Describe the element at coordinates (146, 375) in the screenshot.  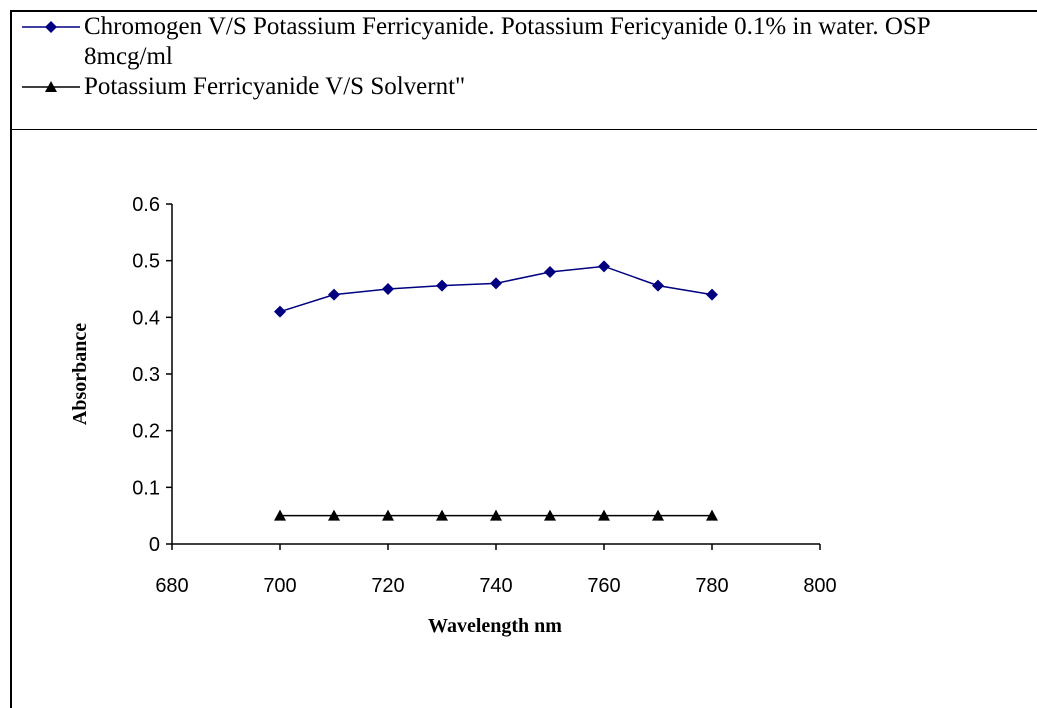
I see `y-tick-label: 0.3` at that location.